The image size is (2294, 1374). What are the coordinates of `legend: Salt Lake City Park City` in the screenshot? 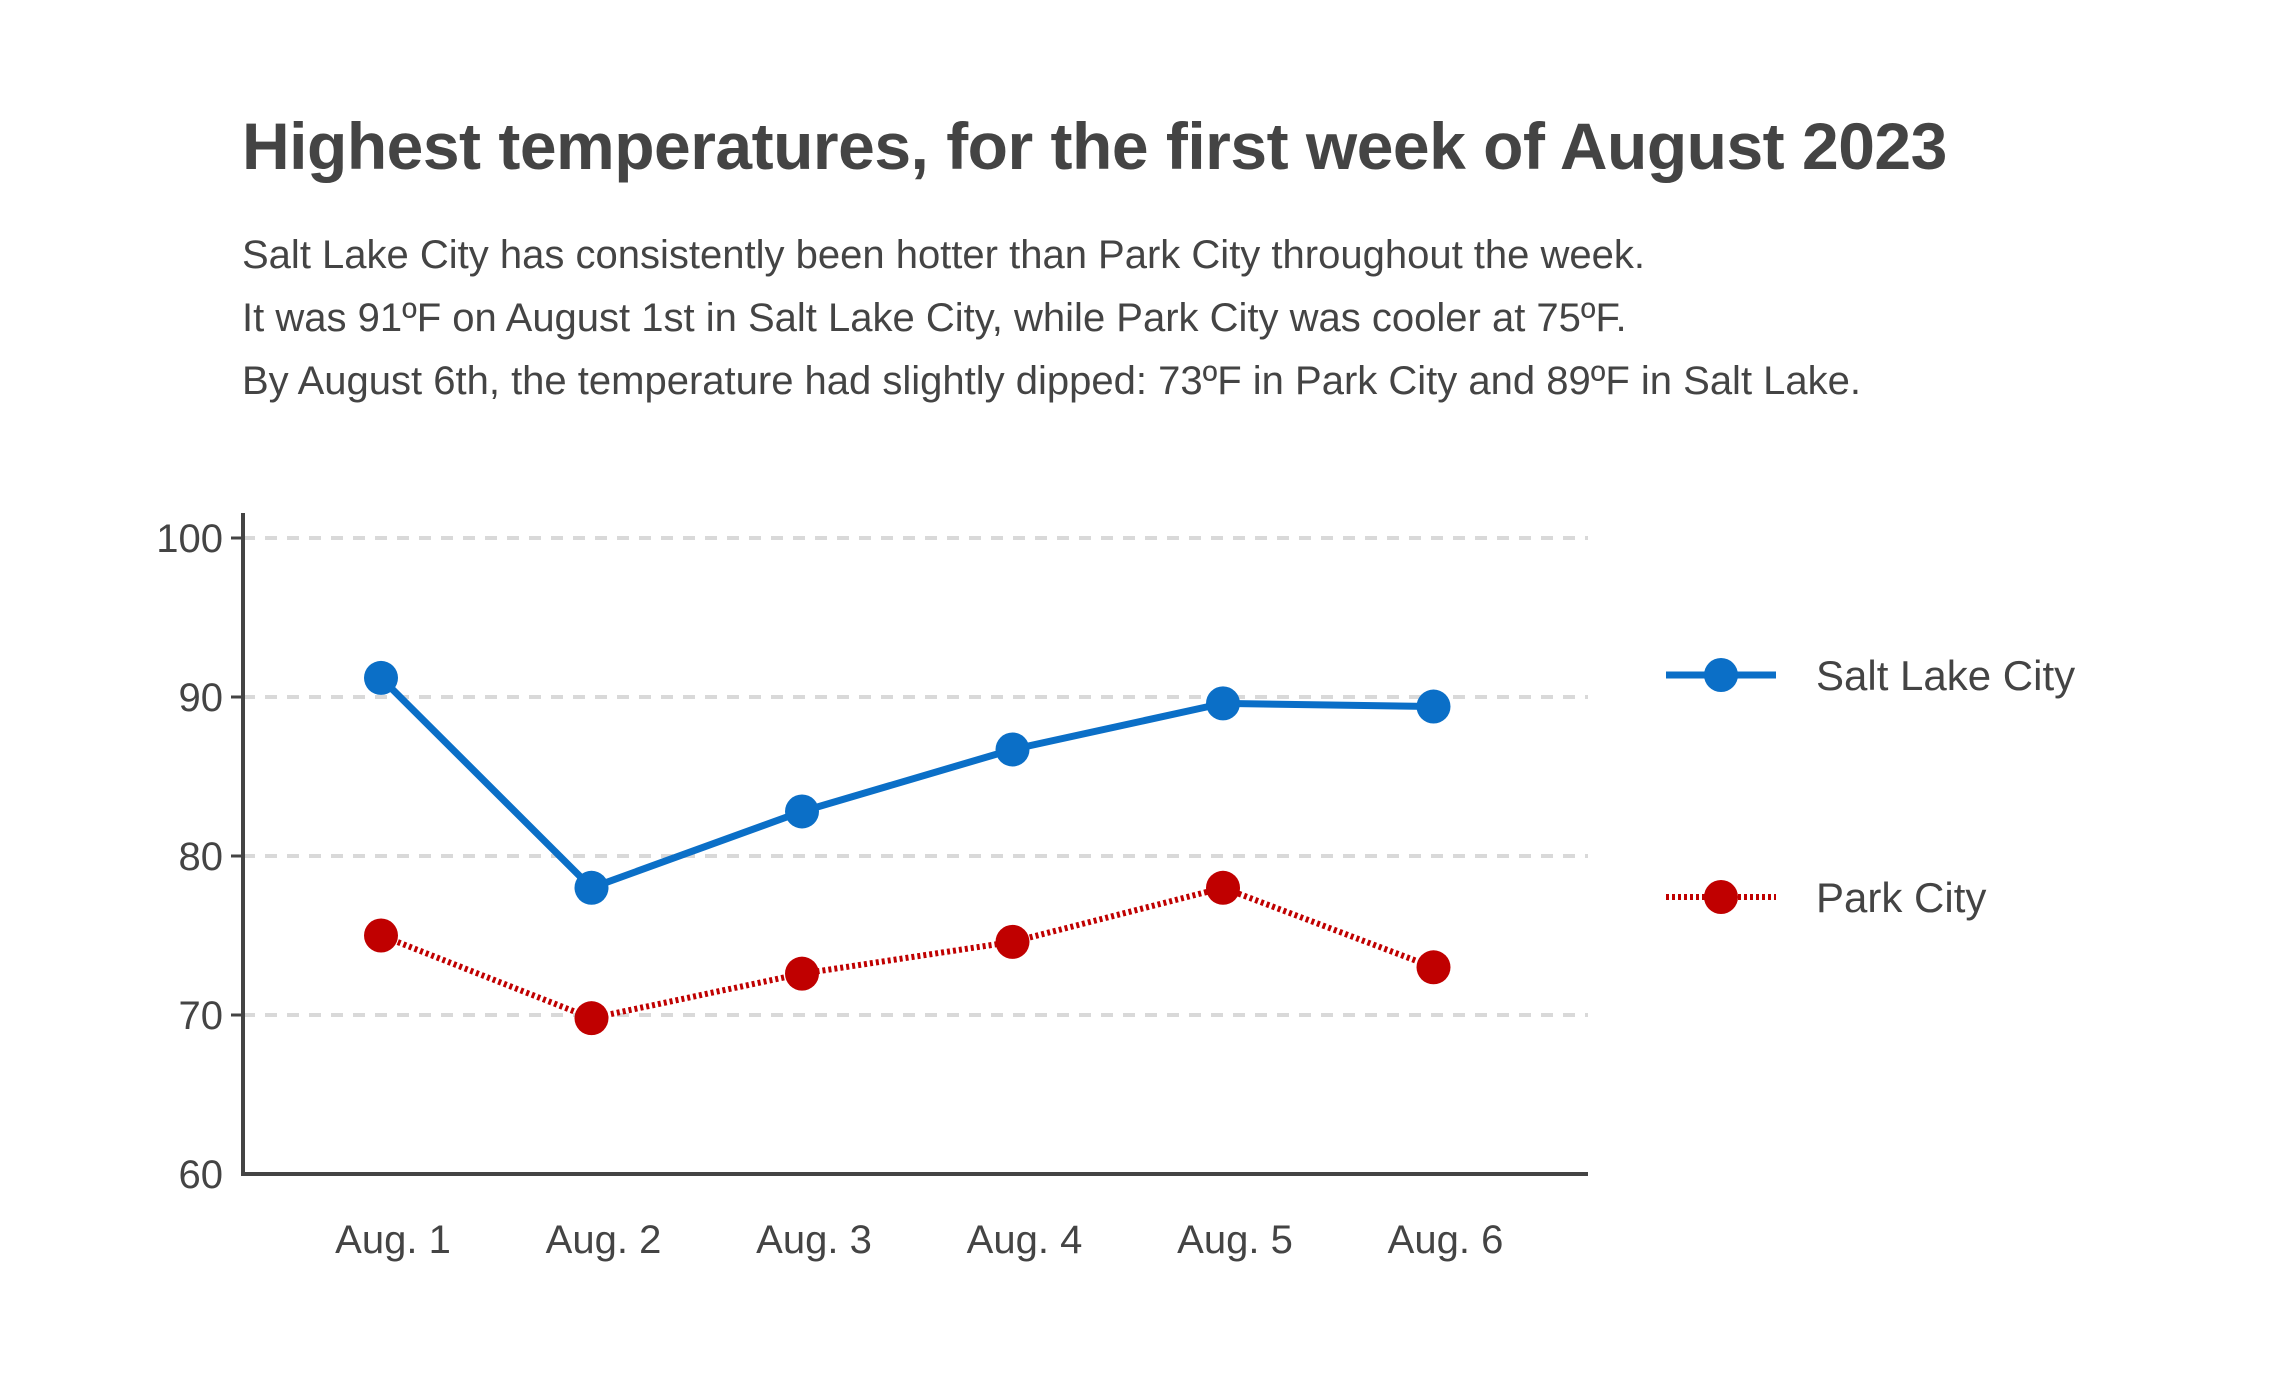 It's located at (1870, 786).